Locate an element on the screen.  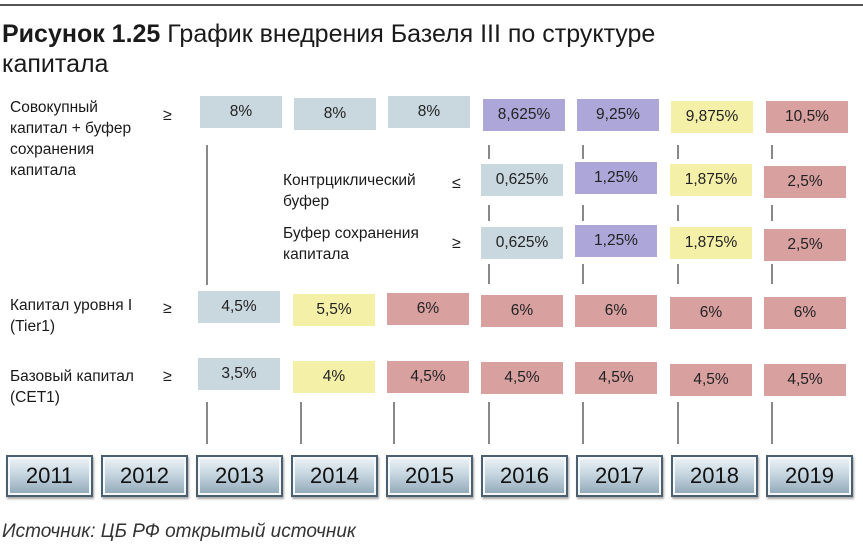
cell-countercyclical-2019: 2,5% is located at coordinates (805, 182).